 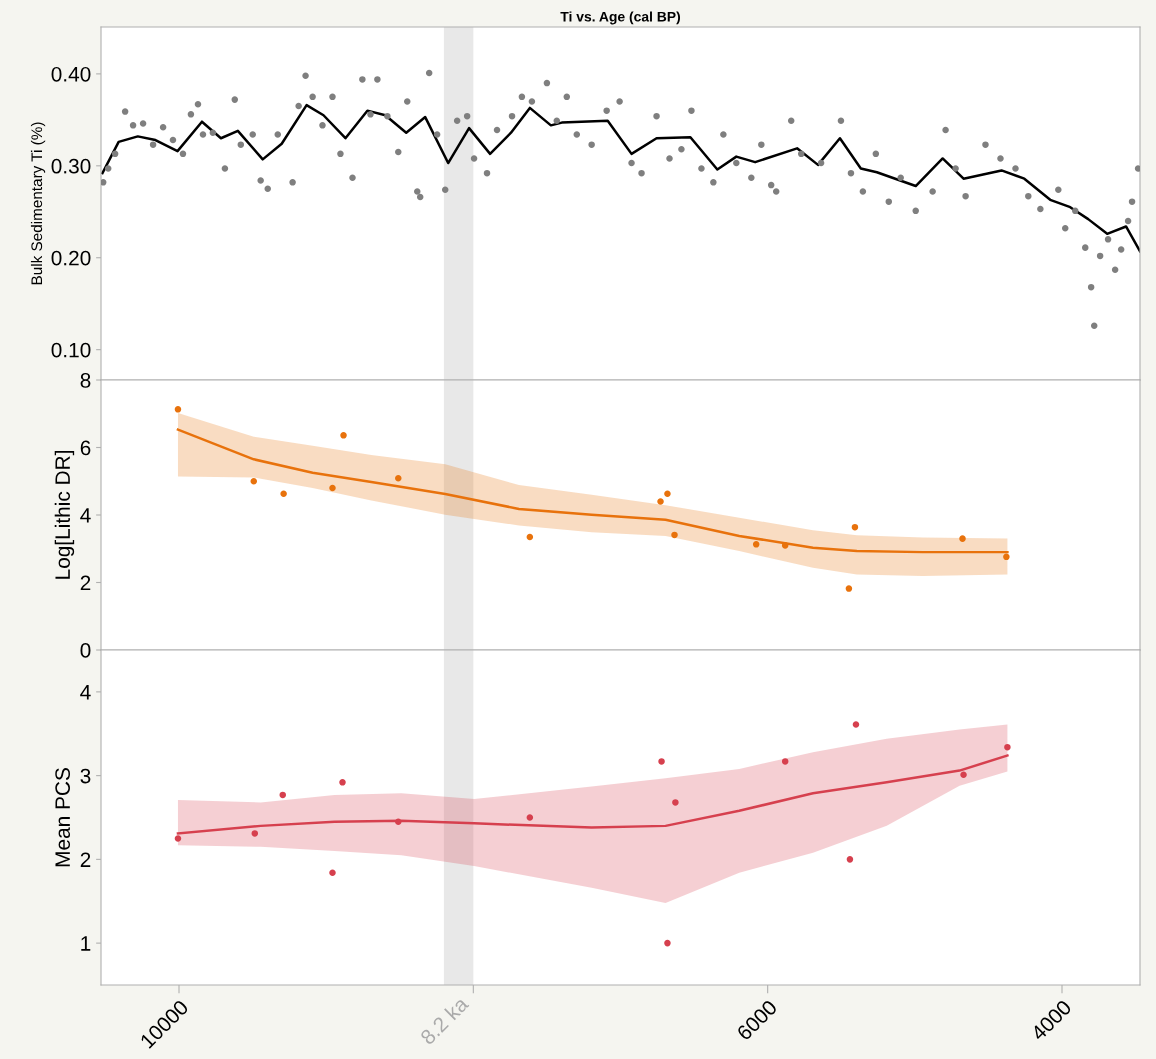 What do you see at coordinates (86, 943) in the screenshot?
I see `y-tick-label: 1` at bounding box center [86, 943].